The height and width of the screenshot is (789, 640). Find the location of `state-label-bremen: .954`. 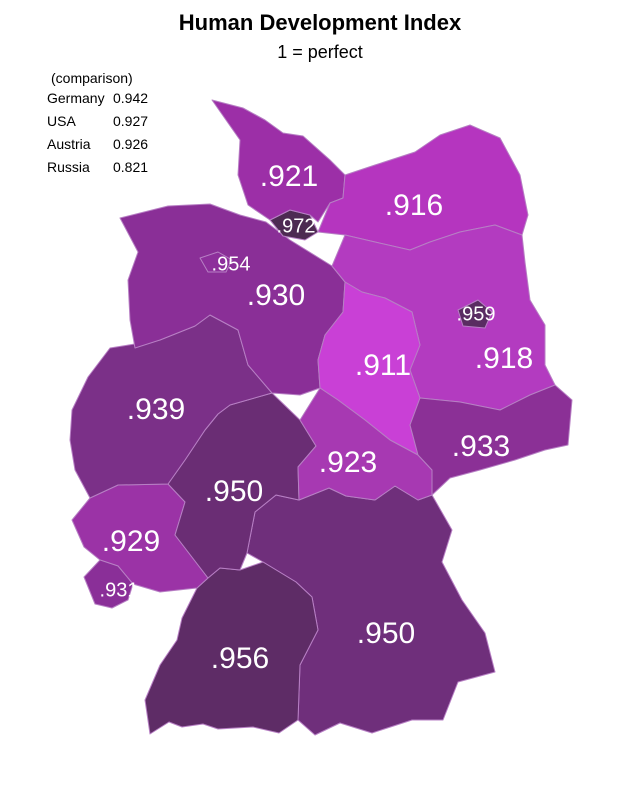

state-label-bremen: .954 is located at coordinates (231, 264).